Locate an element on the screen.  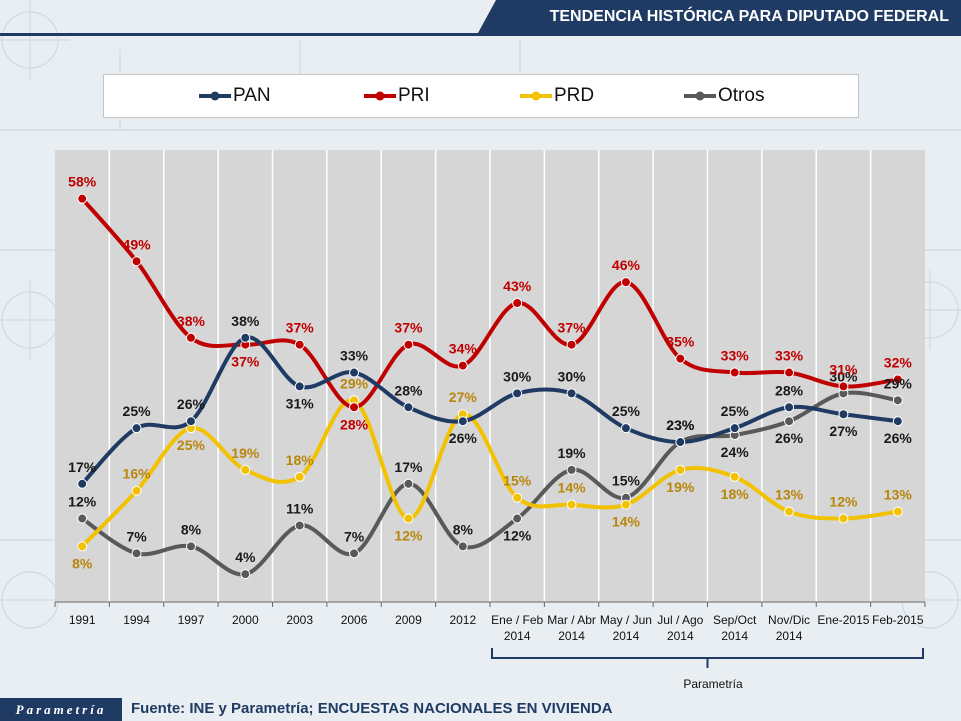
data-label-pan: 17% is located at coordinates (82, 467).